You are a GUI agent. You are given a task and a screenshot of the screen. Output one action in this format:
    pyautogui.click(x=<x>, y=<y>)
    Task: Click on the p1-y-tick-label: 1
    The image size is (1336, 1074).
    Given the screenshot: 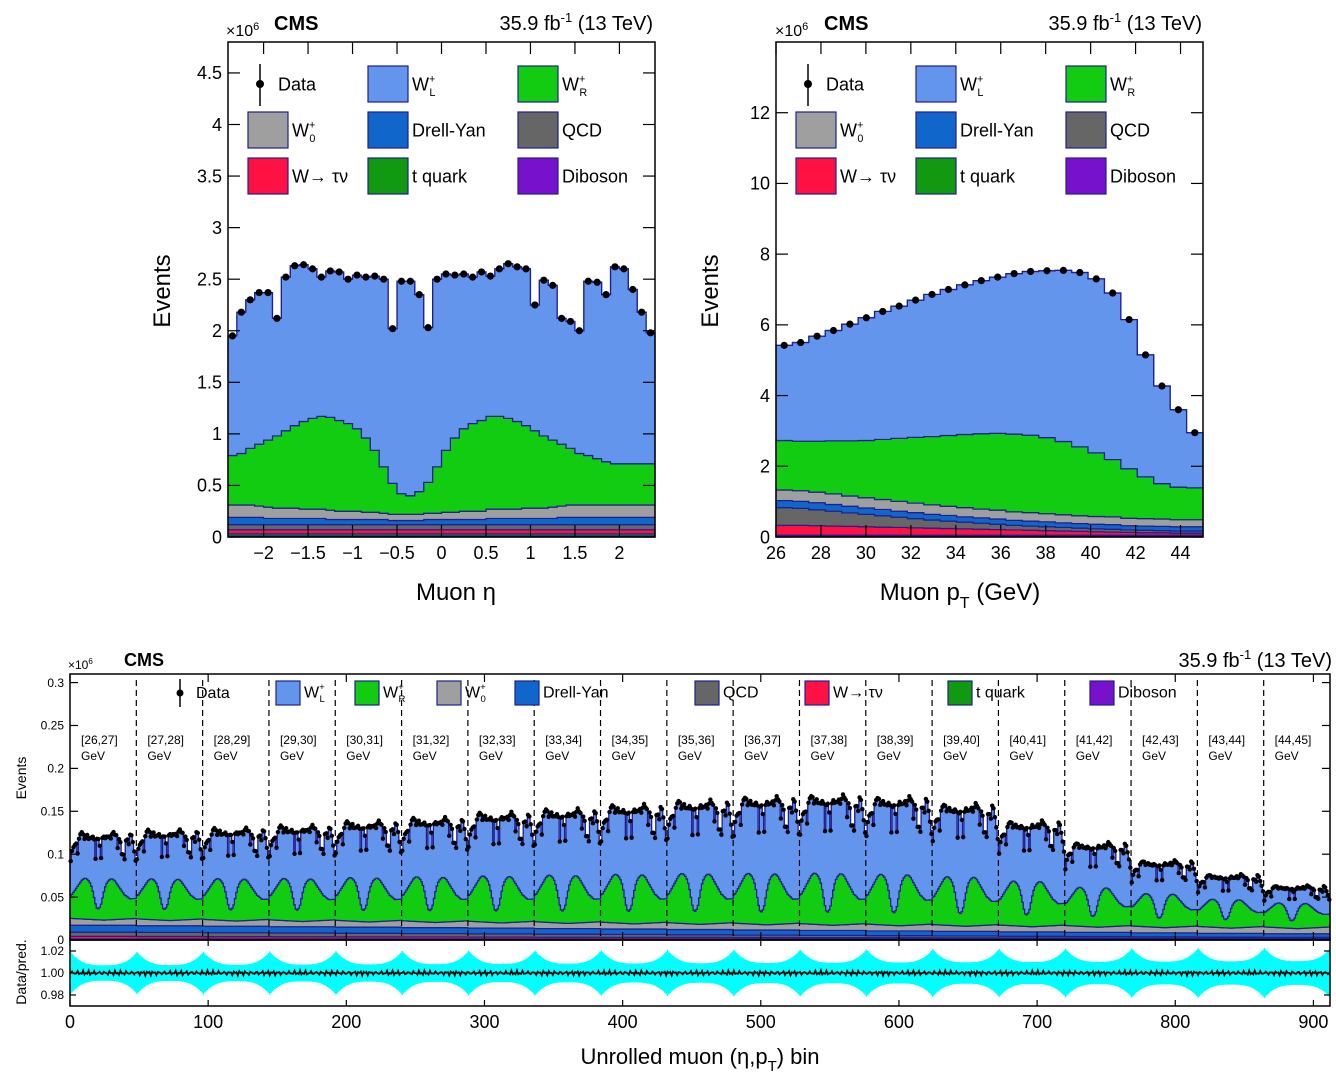 What is the action you would take?
    pyautogui.click(x=217, y=434)
    